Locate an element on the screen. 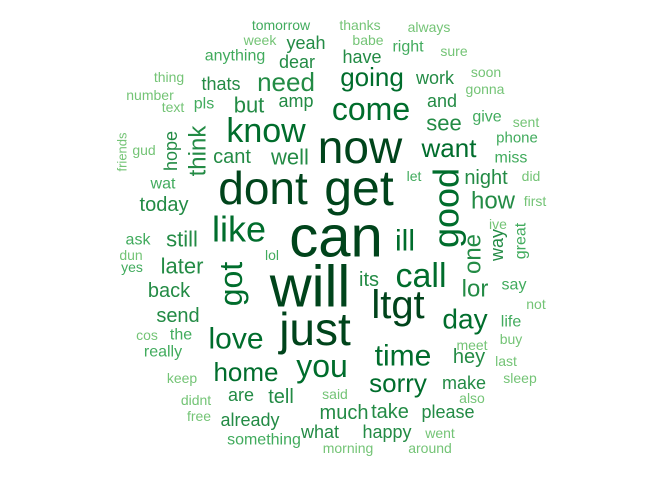  word-got: got is located at coordinates (231, 284).